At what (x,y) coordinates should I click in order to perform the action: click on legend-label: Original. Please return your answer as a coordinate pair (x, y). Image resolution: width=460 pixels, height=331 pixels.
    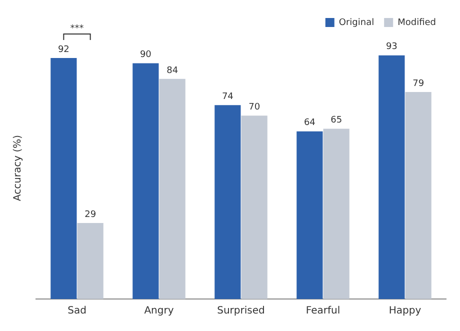
    Looking at the image, I should click on (356, 23).